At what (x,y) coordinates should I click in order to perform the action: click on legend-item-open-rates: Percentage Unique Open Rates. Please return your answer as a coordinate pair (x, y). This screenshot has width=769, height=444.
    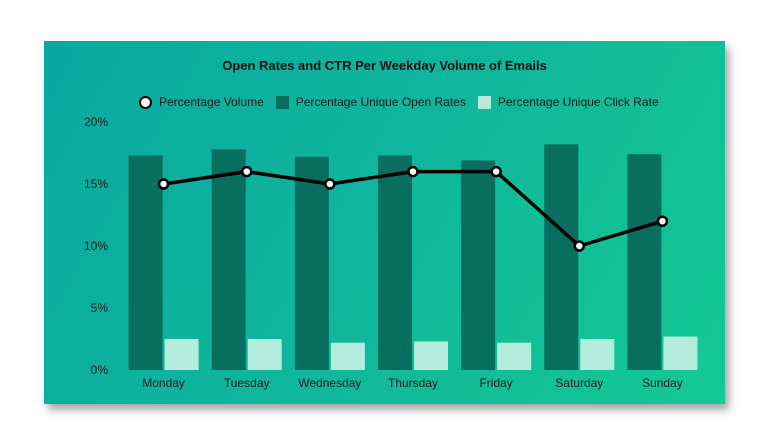
    Looking at the image, I should click on (370, 102).